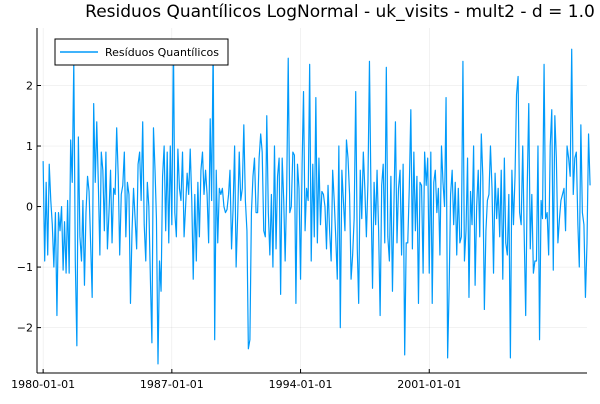 The width and height of the screenshot is (600, 404). What do you see at coordinates (25, 267) in the screenshot?
I see `y-tick-label: −1` at bounding box center [25, 267].